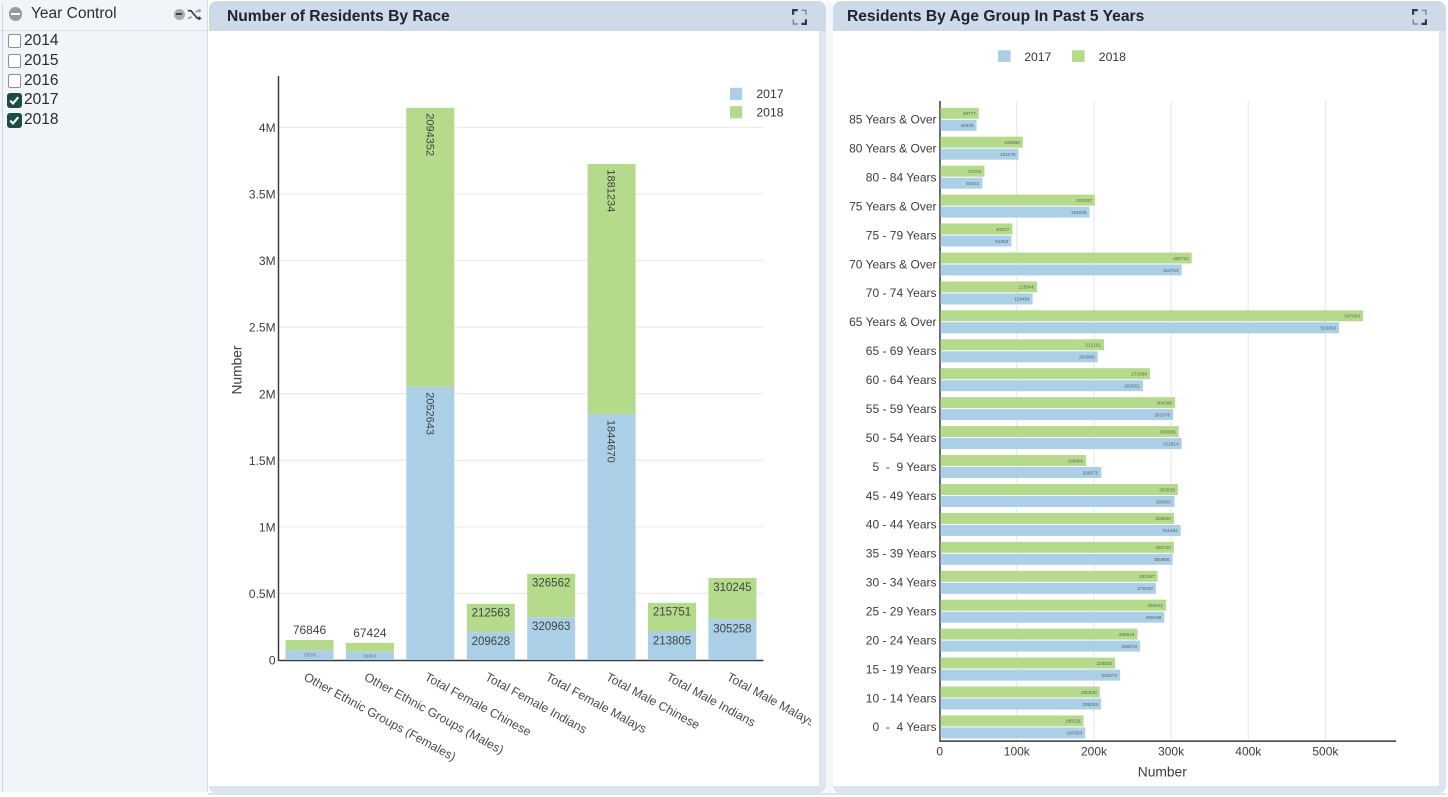 This screenshot has width=1448, height=797. Describe the element at coordinates (1008, 154) in the screenshot. I see `svg-text: 101276` at that location.